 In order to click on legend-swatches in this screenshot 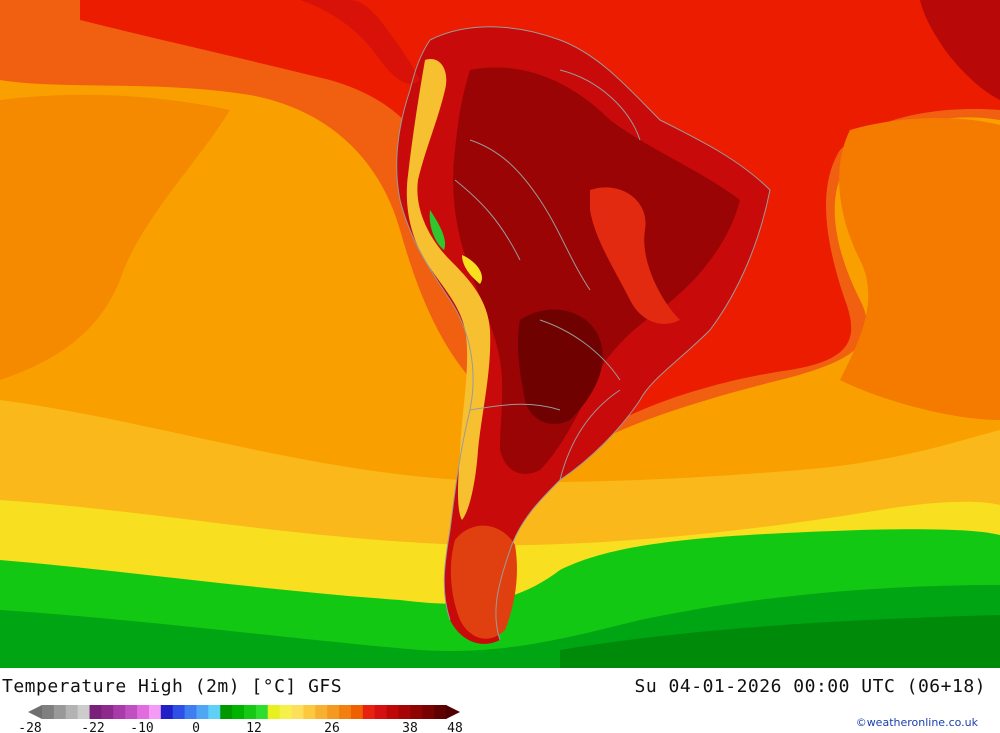, I will do `click(244, 712)`.